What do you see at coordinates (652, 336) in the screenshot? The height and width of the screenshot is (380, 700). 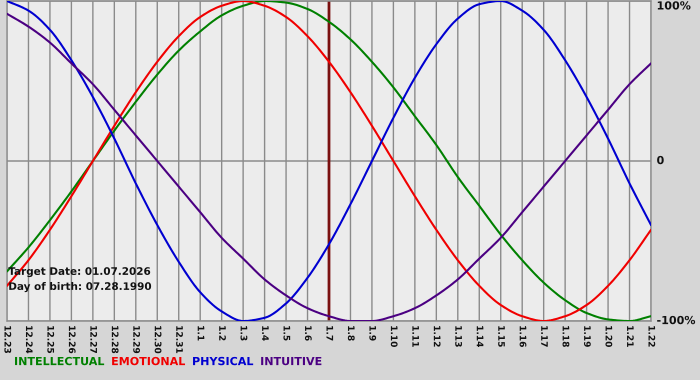 I see `x-tick-label: 1.22` at bounding box center [652, 336].